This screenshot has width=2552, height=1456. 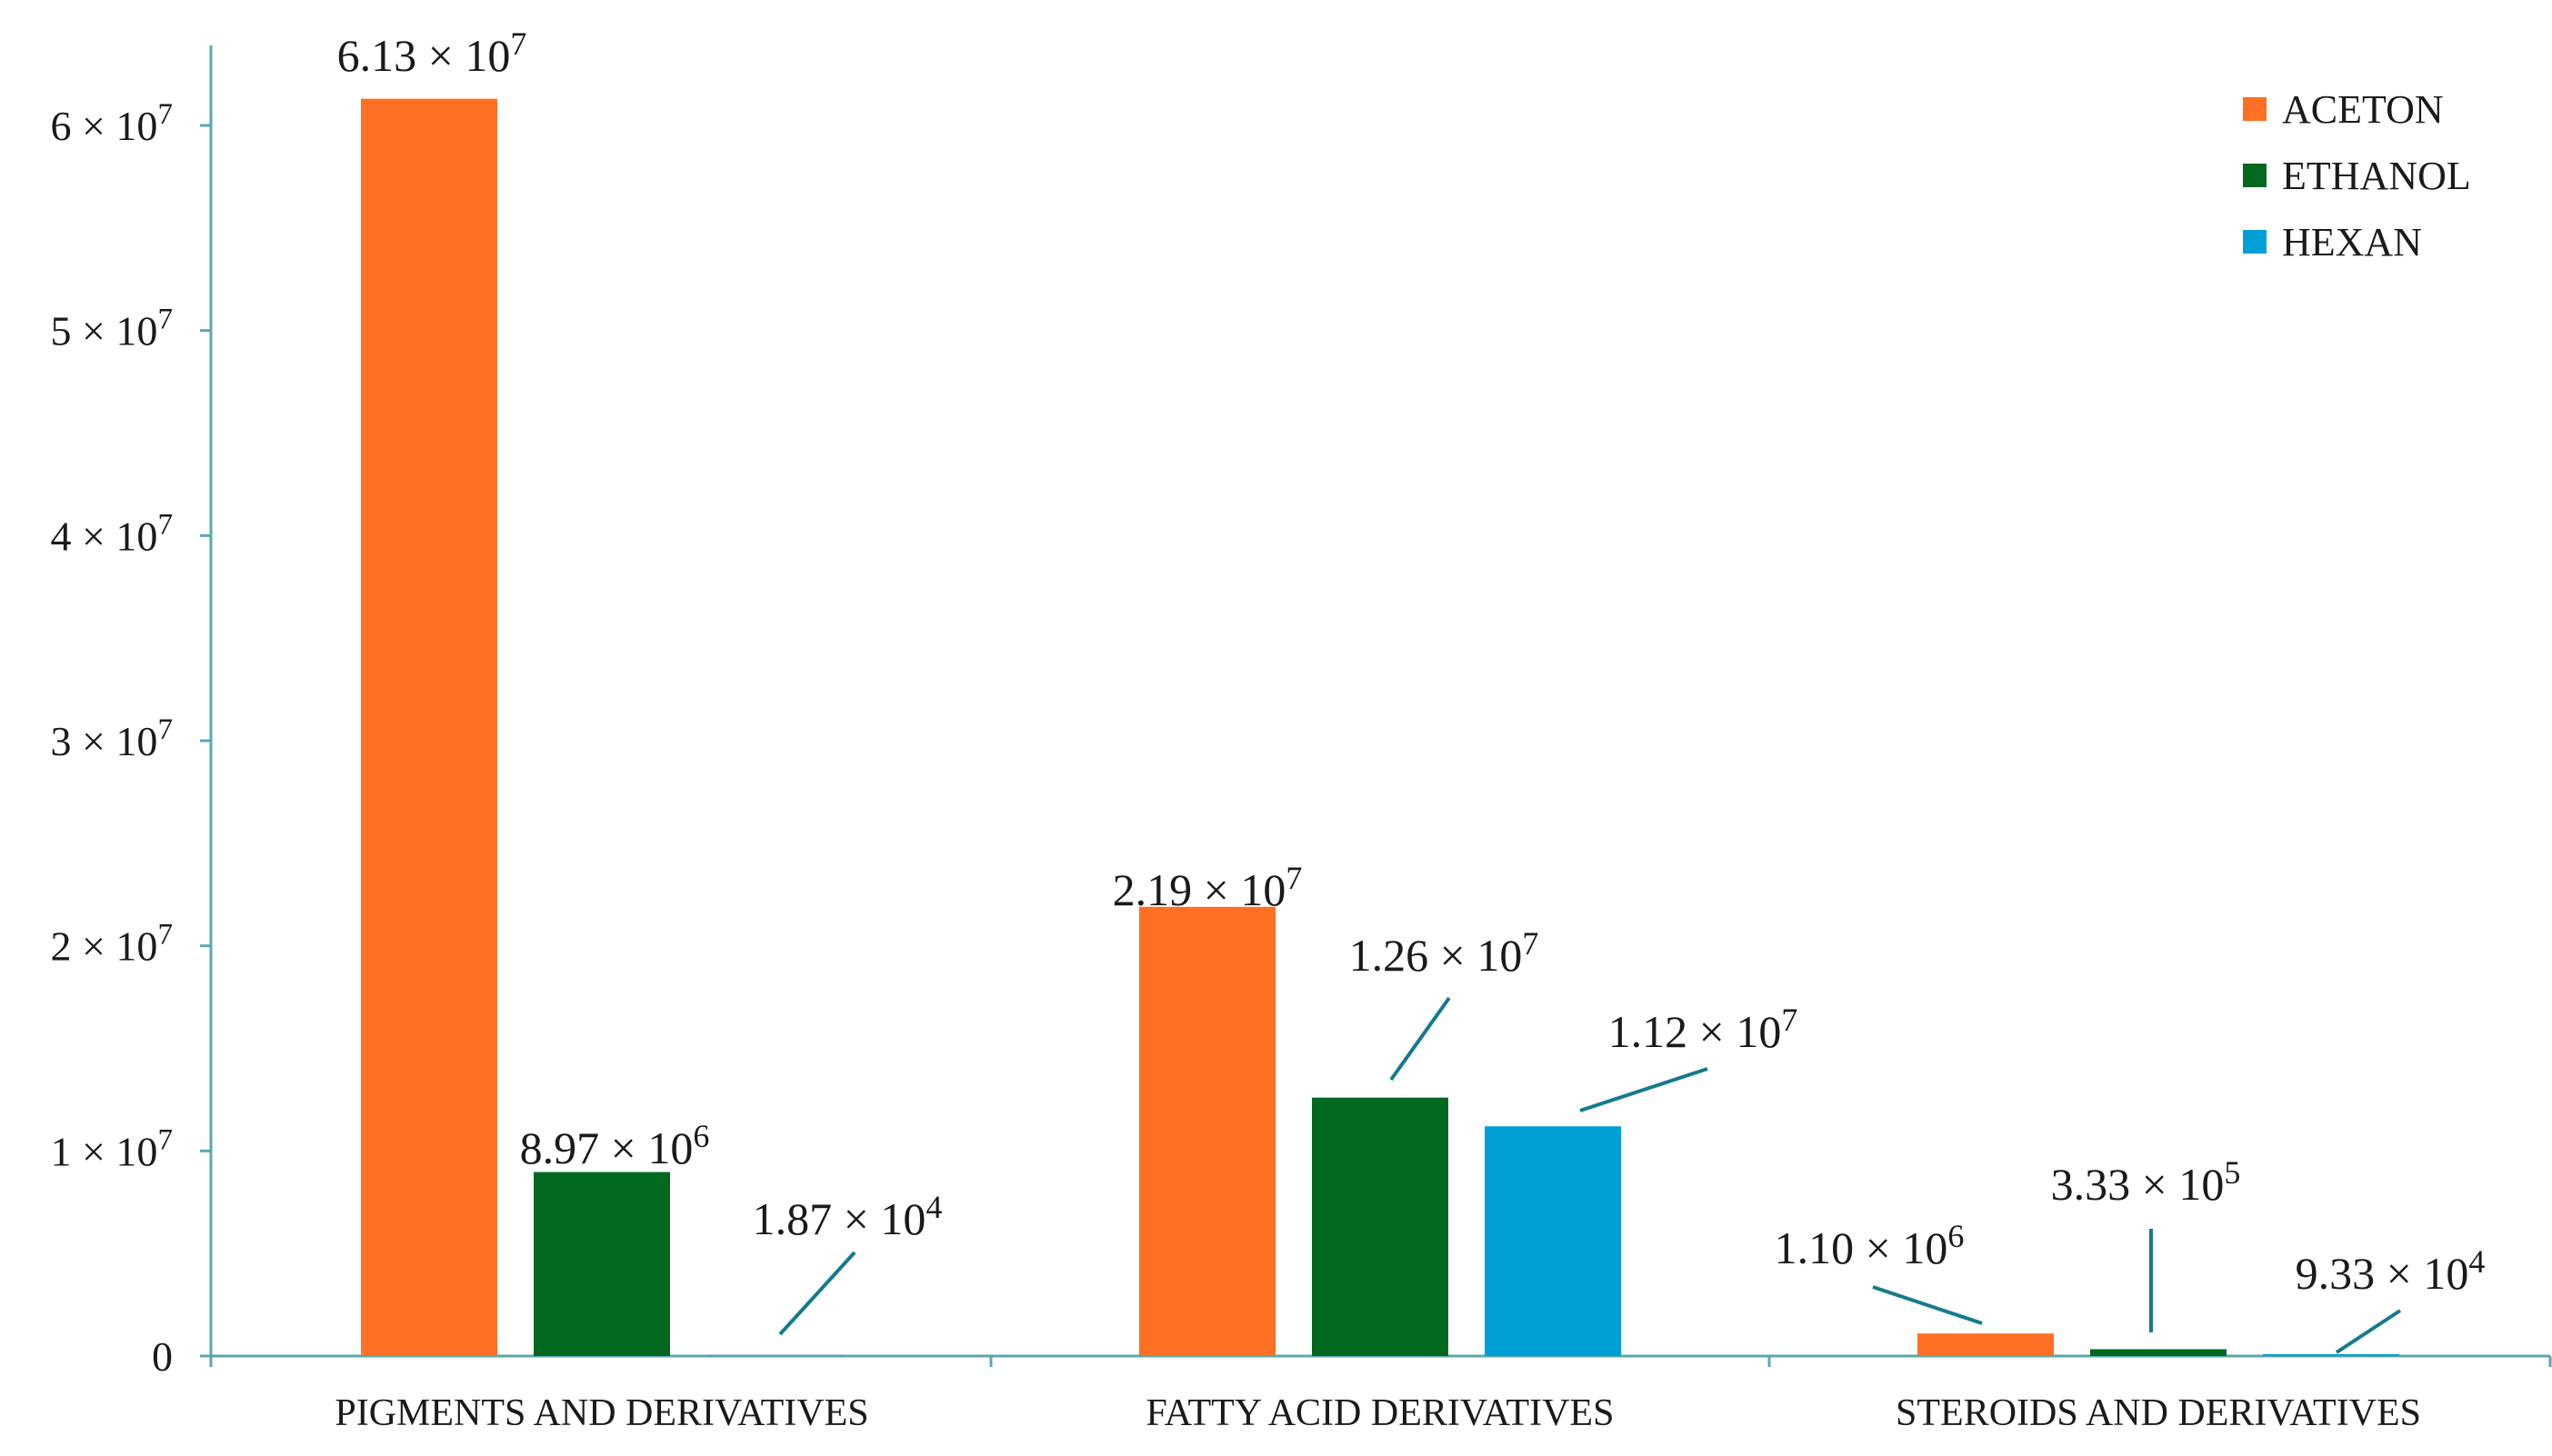 What do you see at coordinates (2146, 1182) in the screenshot?
I see `data-label-ethanol: 3.33 × 10⁵` at bounding box center [2146, 1182].